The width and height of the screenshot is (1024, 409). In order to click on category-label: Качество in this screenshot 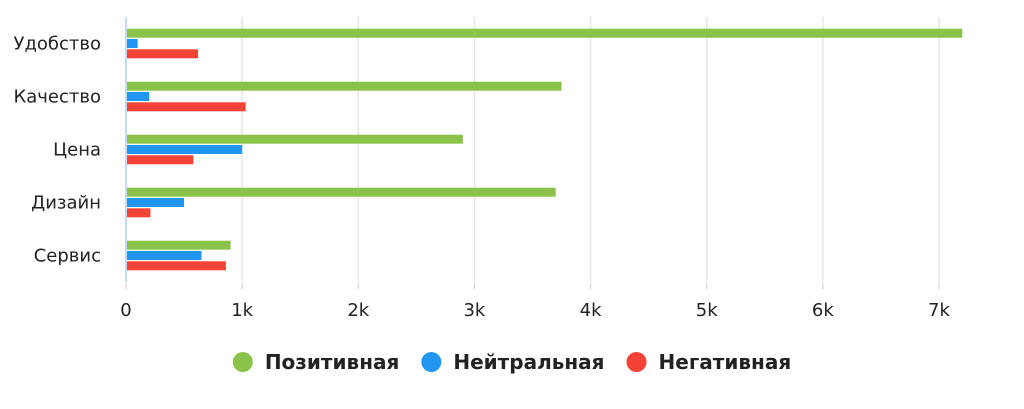, I will do `click(57, 97)`.